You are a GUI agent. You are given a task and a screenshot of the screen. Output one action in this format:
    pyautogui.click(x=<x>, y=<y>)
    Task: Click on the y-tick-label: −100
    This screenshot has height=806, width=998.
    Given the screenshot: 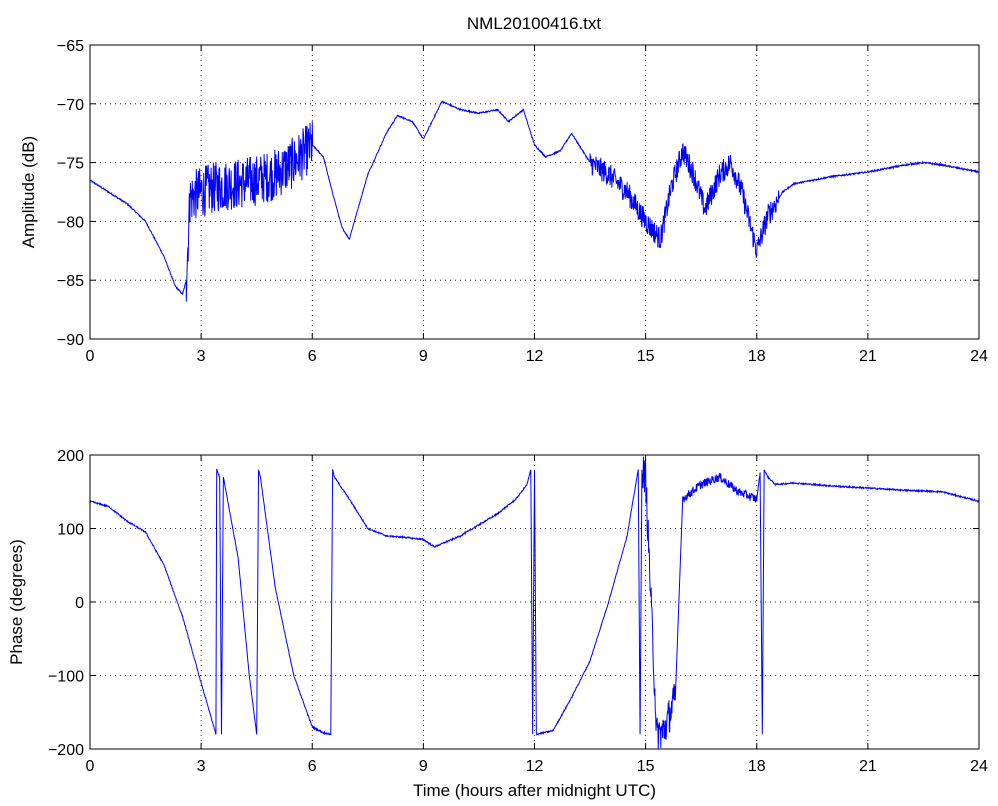 What is the action you would take?
    pyautogui.click(x=66, y=677)
    